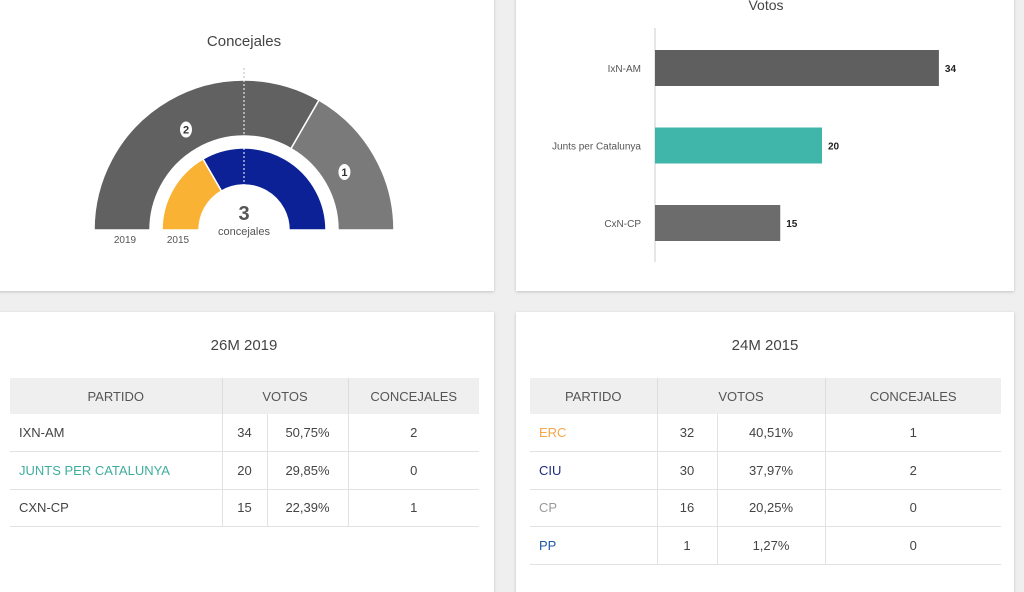  I want to click on value-label: 34, so click(951, 69).